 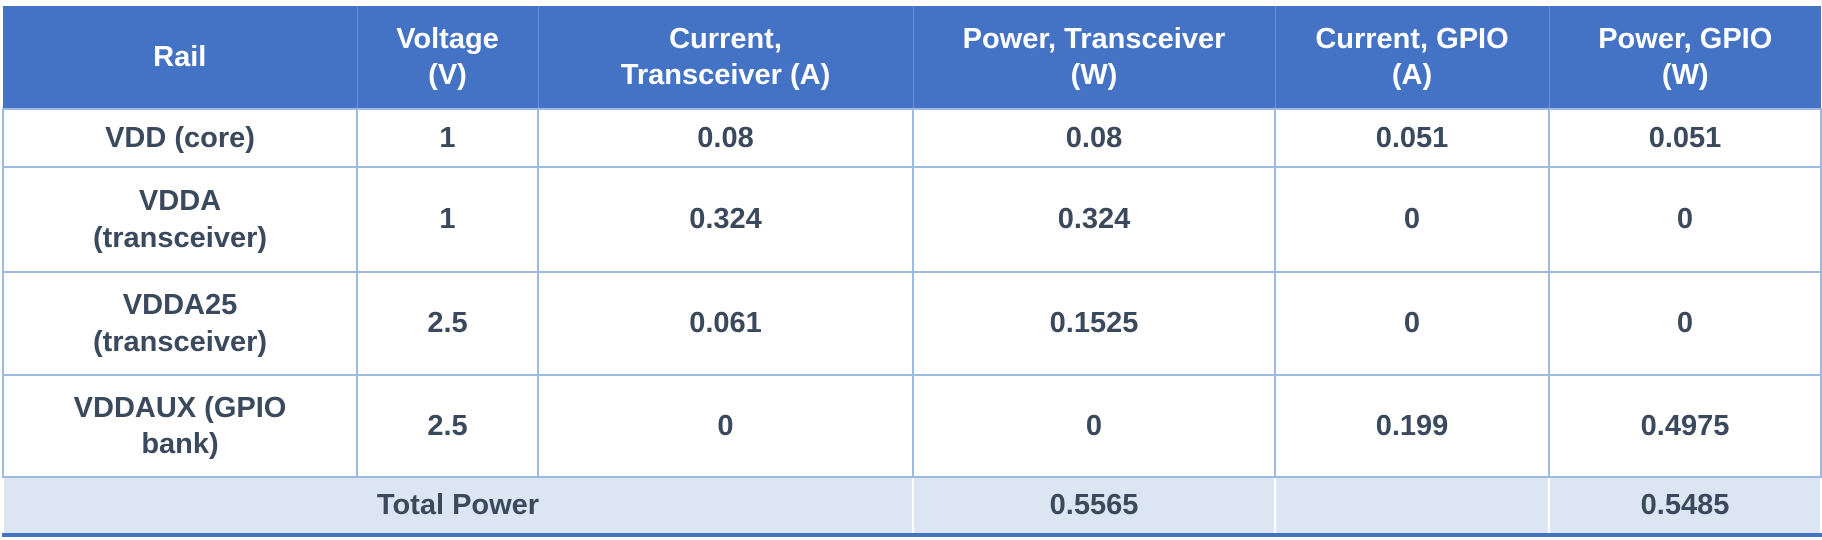 I want to click on empty-cell, so click(x=1412, y=506).